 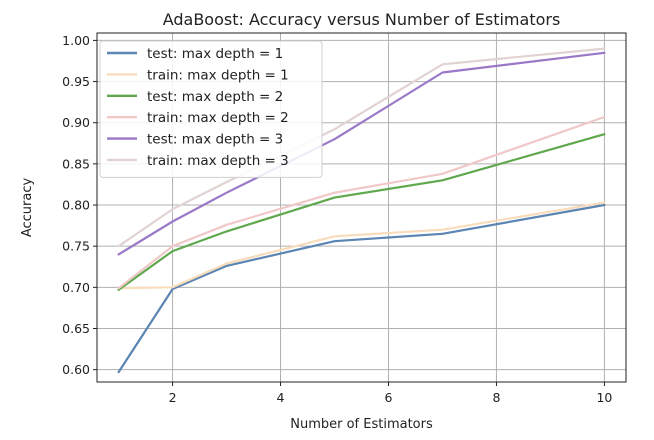 I want to click on legend-label-5: test: max depth = 3, so click(x=215, y=140).